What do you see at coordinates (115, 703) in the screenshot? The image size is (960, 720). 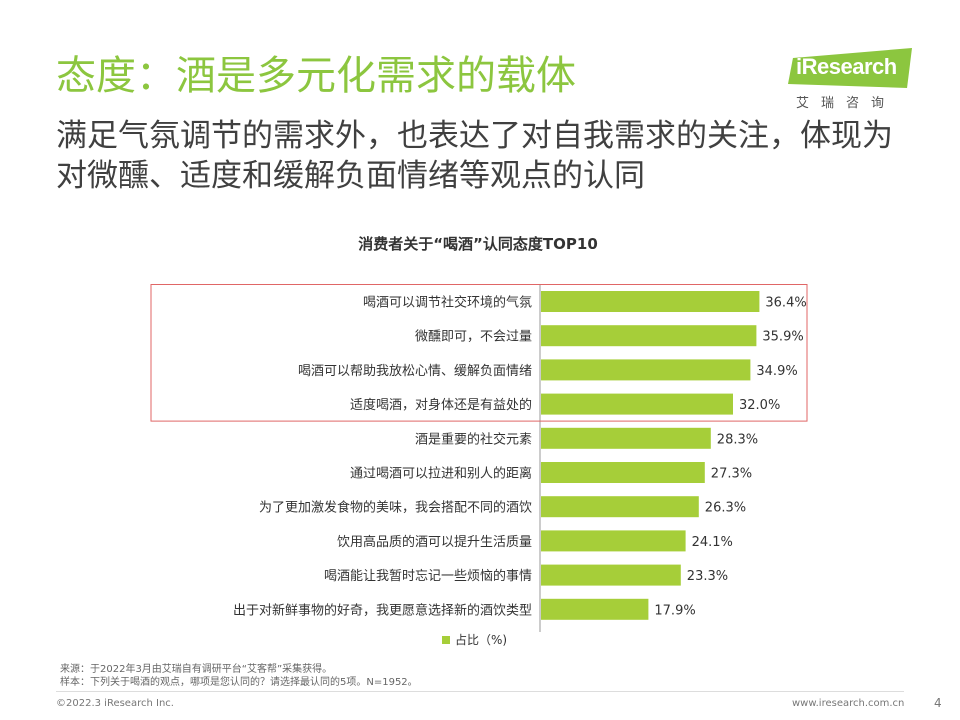 I see `copyright: ©2022.3 iResearch Inc.` at bounding box center [115, 703].